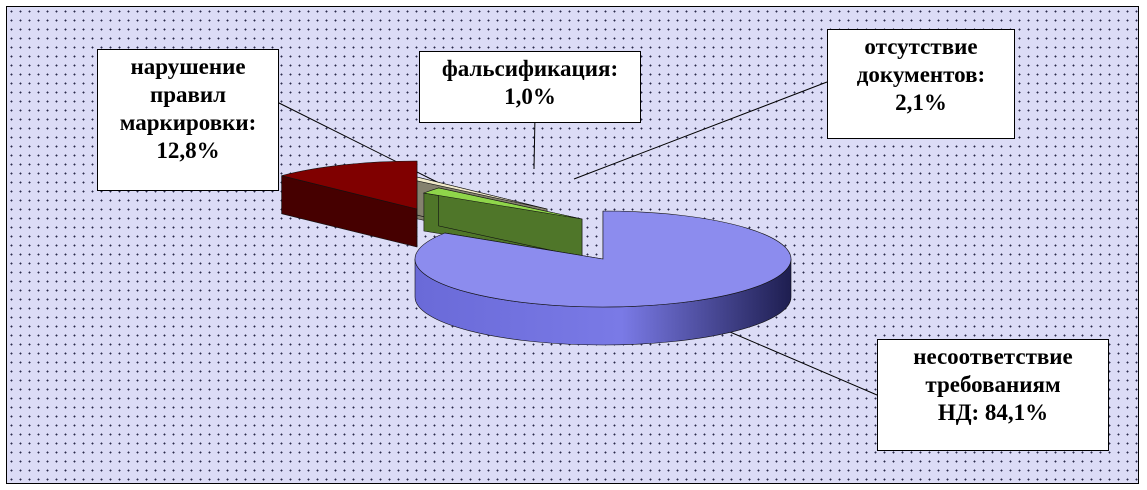 The height and width of the screenshot is (490, 1147). What do you see at coordinates (349, 204) in the screenshot?
I see `slice-marking-violation` at bounding box center [349, 204].